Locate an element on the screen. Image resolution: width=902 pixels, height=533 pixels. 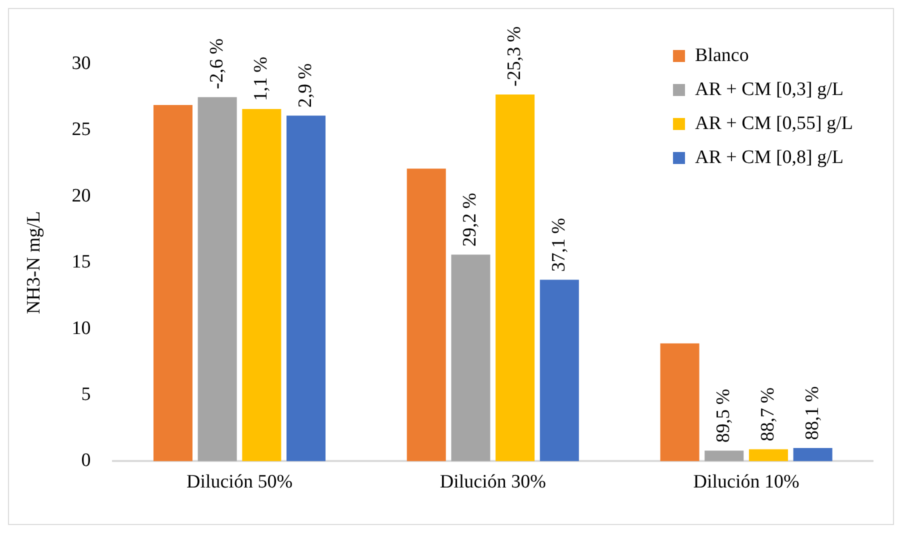
annotation: 1,1 % is located at coordinates (261, 79).